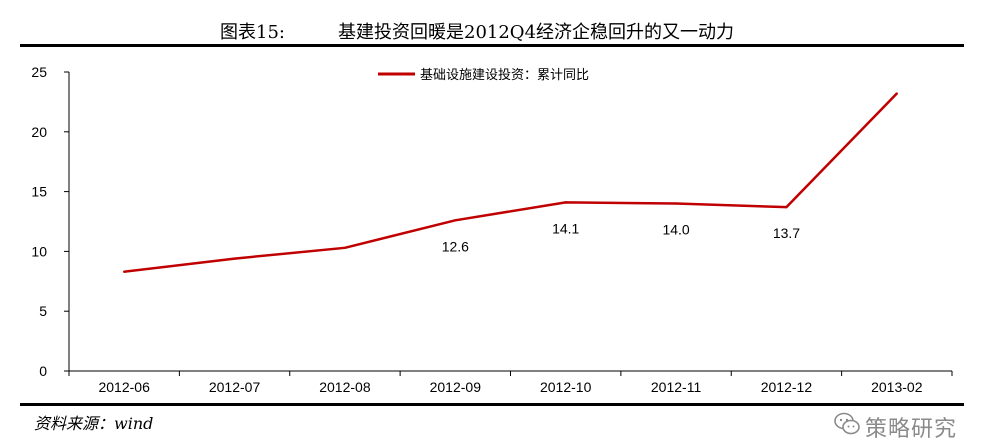 The image size is (1001, 446). Describe the element at coordinates (252, 32) in the screenshot. I see `figure-label: 图表15:` at that location.